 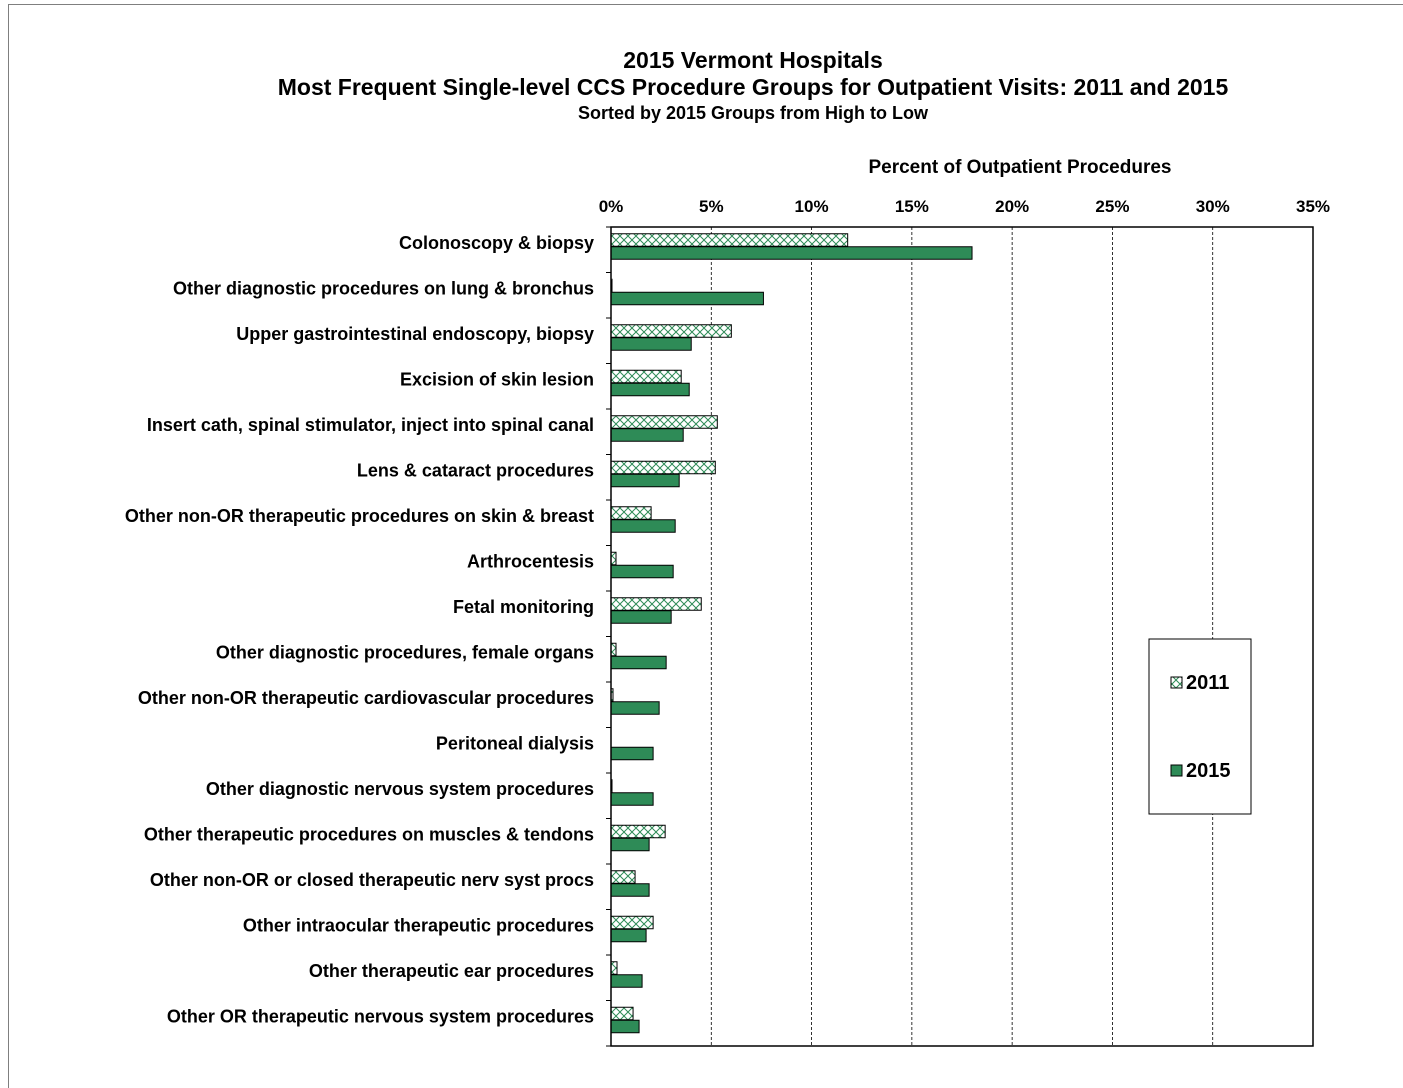 What do you see at coordinates (812, 206) in the screenshot?
I see `x-tick-label: 10%` at bounding box center [812, 206].